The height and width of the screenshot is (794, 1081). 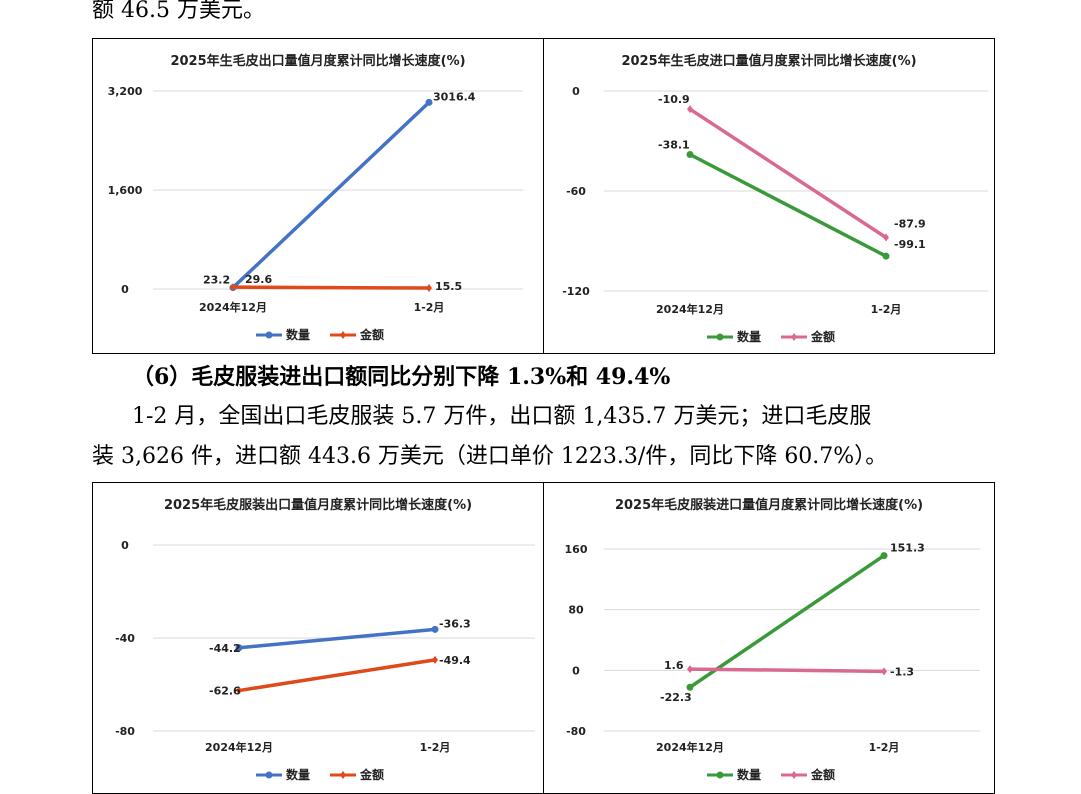 I want to click on data-label: 151.3, so click(x=907, y=548).